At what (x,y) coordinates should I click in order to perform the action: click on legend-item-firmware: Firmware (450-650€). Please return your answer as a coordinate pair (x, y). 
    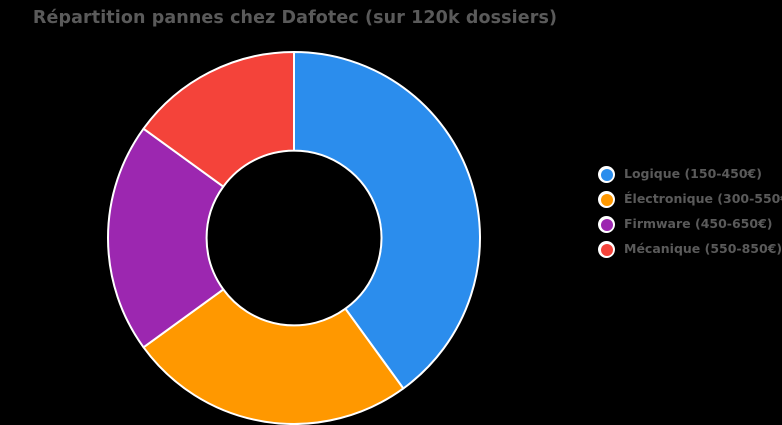
    Looking at the image, I should click on (688, 224).